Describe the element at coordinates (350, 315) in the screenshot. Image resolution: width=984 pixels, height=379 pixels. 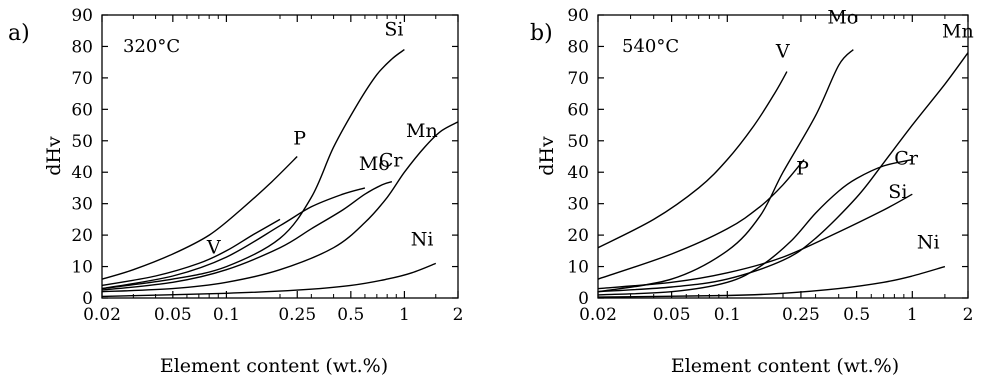
I see `panel-a-x-tick-label: 0.5` at that location.